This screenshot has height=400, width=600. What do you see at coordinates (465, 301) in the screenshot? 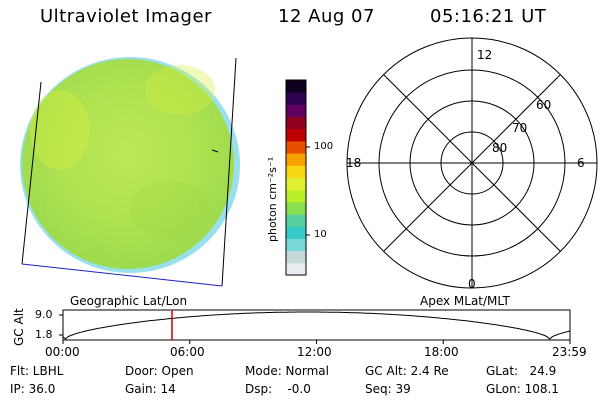
I see `apex-grid-label: Apex MLat/MLT` at bounding box center [465, 301].